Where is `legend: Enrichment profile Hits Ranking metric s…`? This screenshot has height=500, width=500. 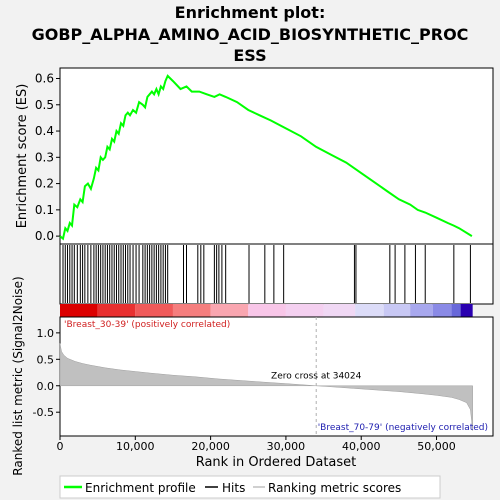 legend: Enrichment profile Hits Ranking metric s… is located at coordinates (250, 487).